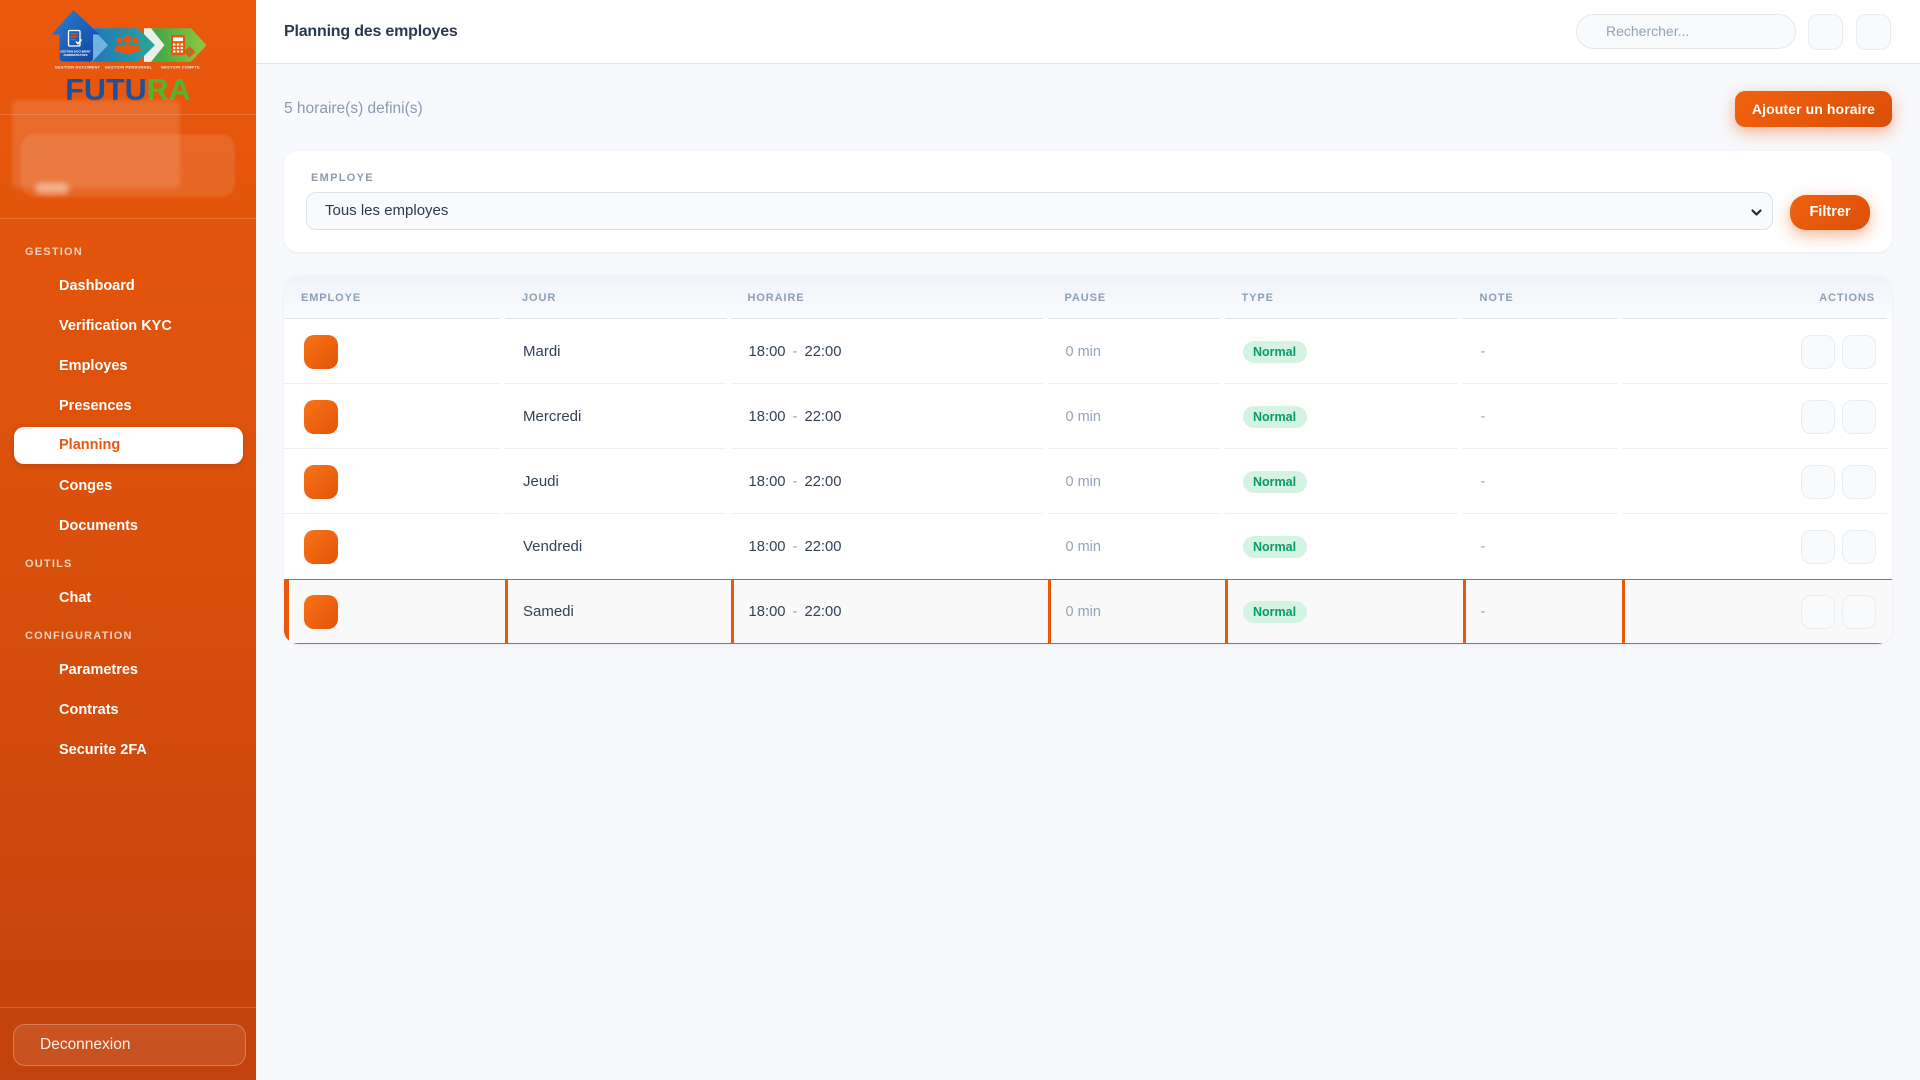 Image resolution: width=1920 pixels, height=1080 pixels. I want to click on svg-text: GESTION PERSONNEL, so click(129, 67).